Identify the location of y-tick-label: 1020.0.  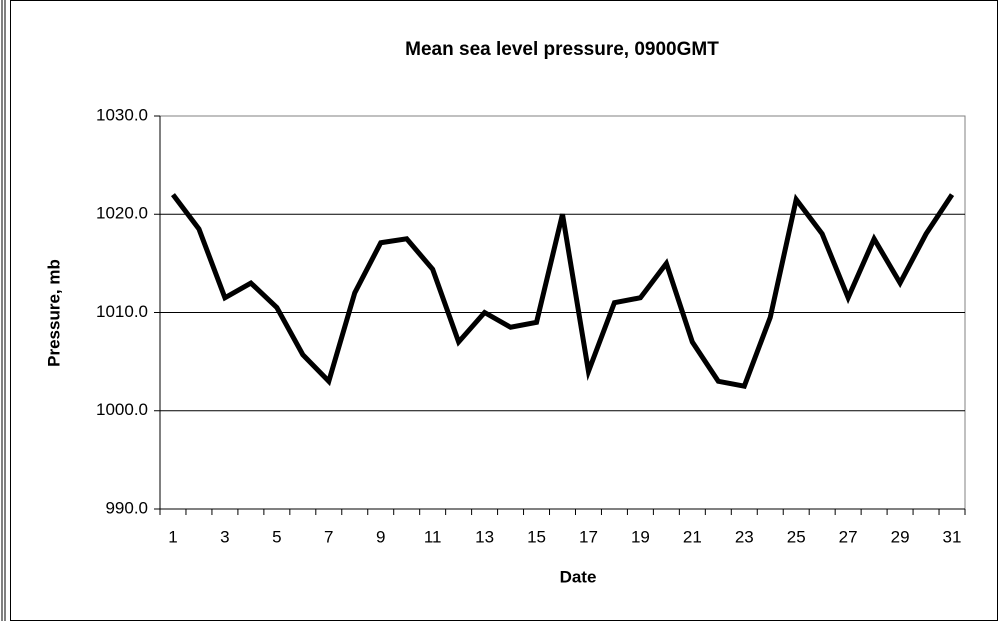
(122, 213).